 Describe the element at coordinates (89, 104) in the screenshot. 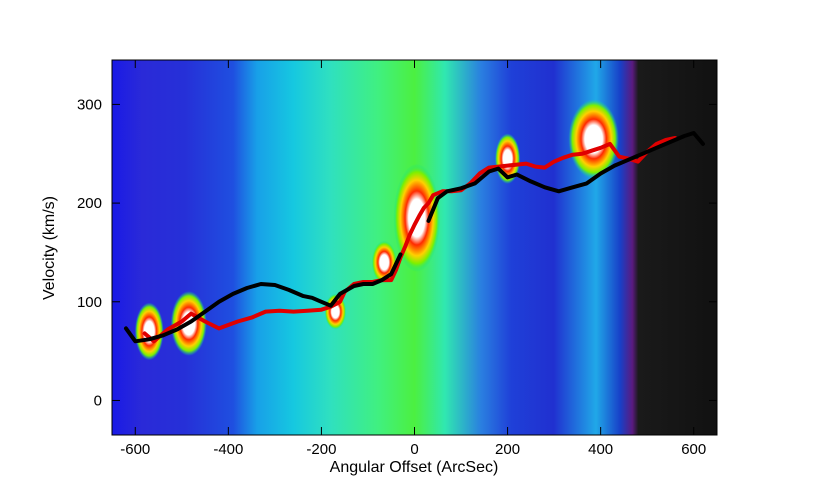

I see `y-tick-label: 300` at that location.